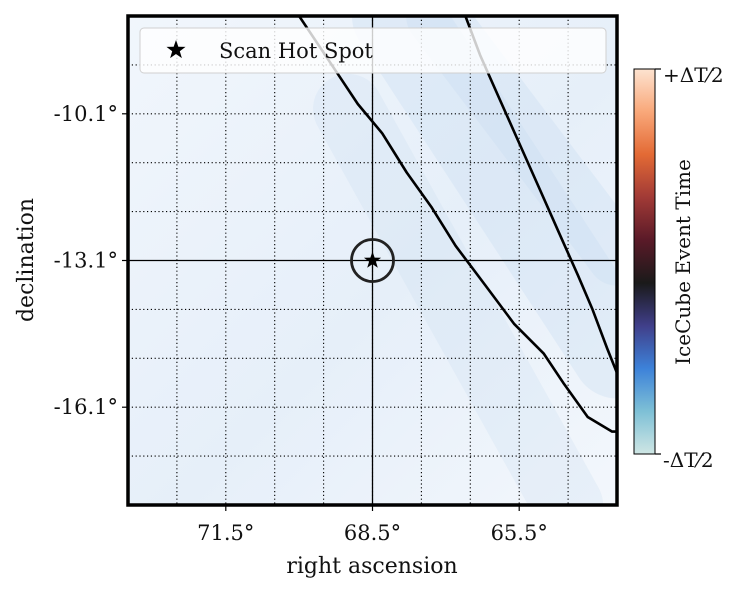 The image size is (752, 589). I want to click on y-tick-label: -10.1°, so click(86, 114).